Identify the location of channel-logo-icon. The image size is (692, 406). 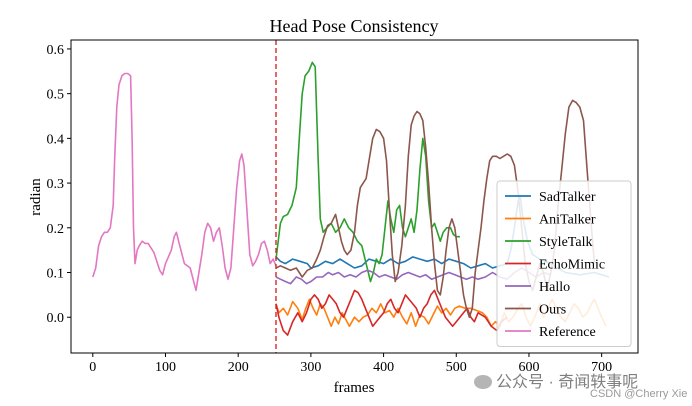
(483, 382).